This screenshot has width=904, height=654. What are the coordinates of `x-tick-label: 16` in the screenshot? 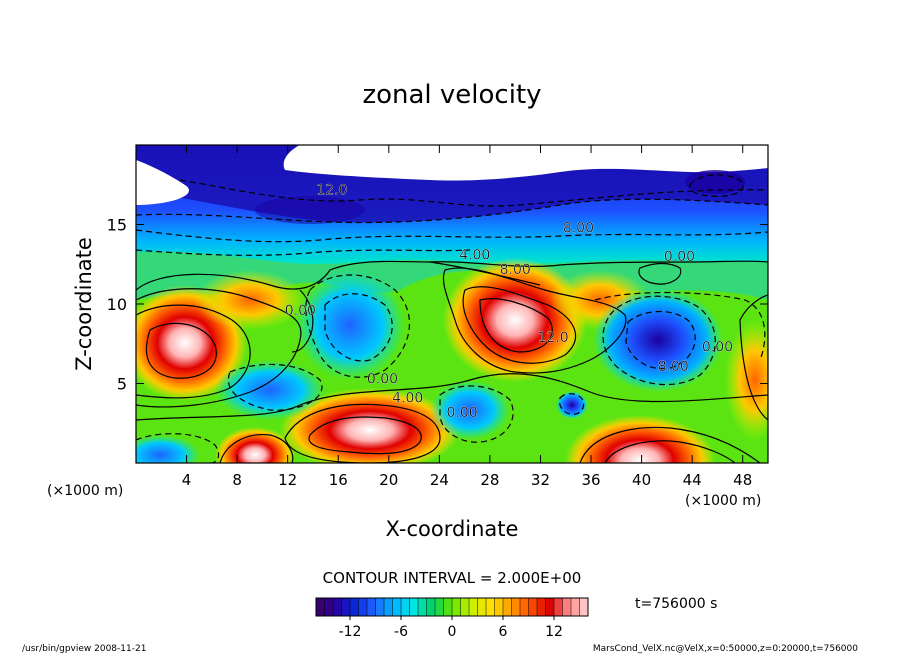 It's located at (338, 480).